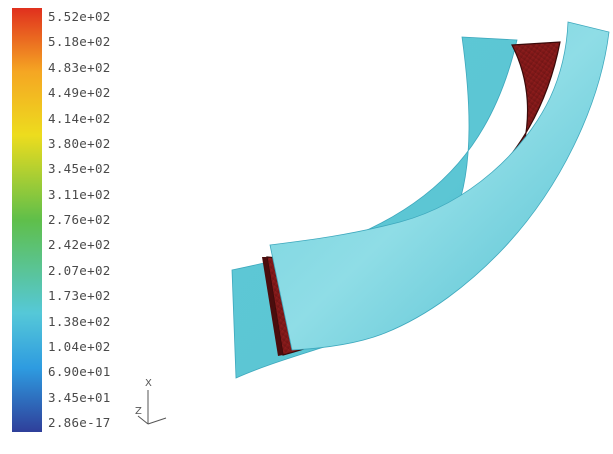 This screenshot has width=613, height=454. Describe the element at coordinates (79, 169) in the screenshot. I see `legend-tick-label: 3.45e+02` at that location.